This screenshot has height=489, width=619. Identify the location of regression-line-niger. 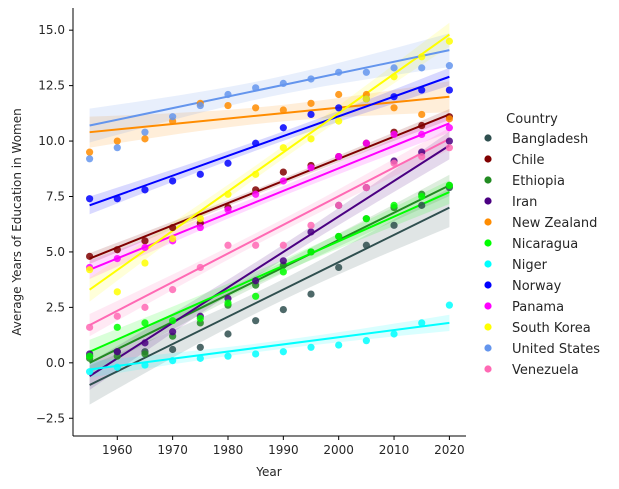
(269, 346).